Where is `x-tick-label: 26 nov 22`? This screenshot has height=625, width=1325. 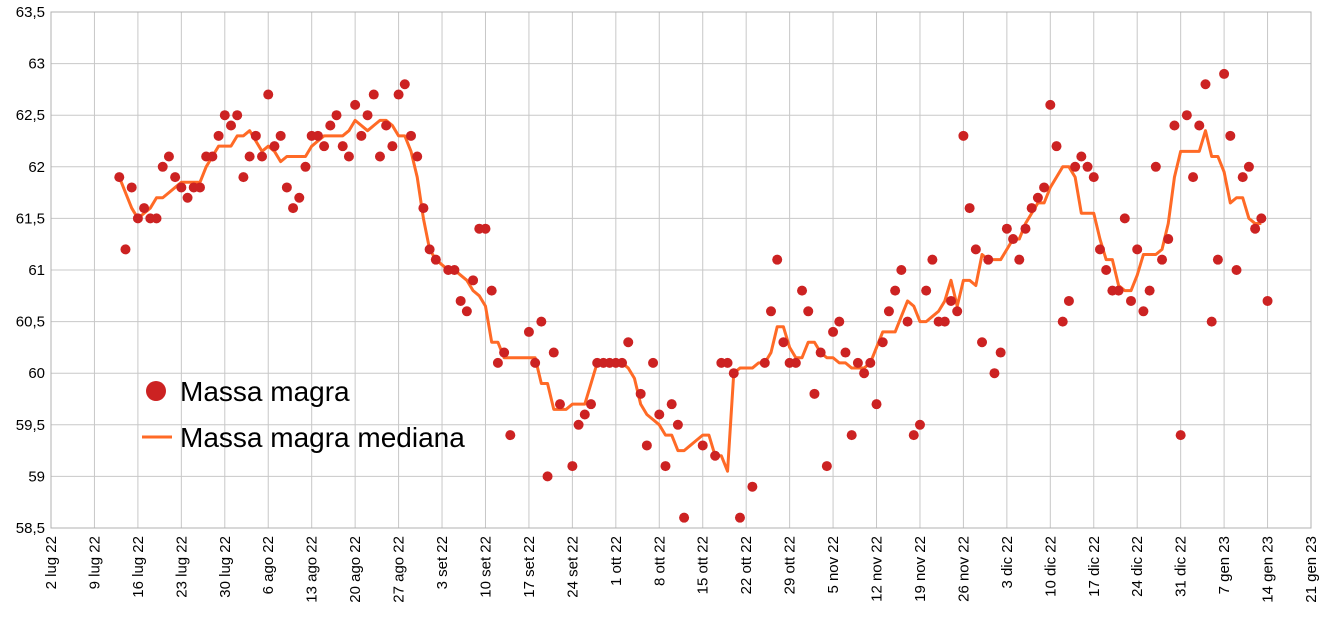 x-tick-label: 26 nov 22 is located at coordinates (963, 569).